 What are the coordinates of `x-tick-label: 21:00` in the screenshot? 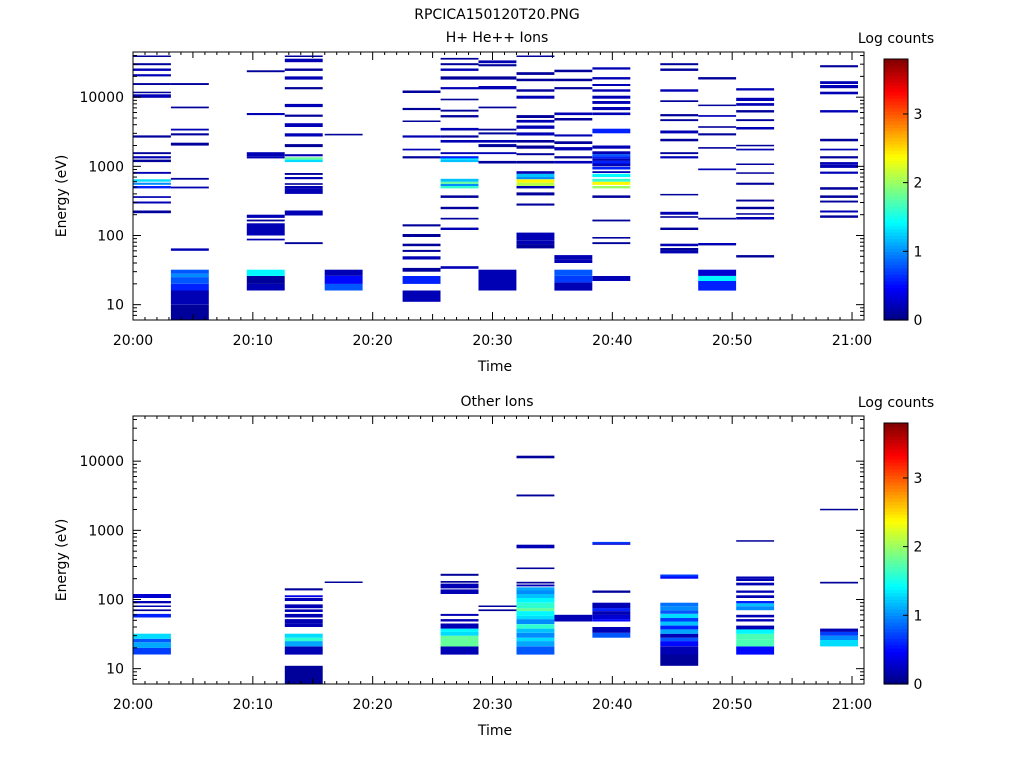 It's located at (852, 341).